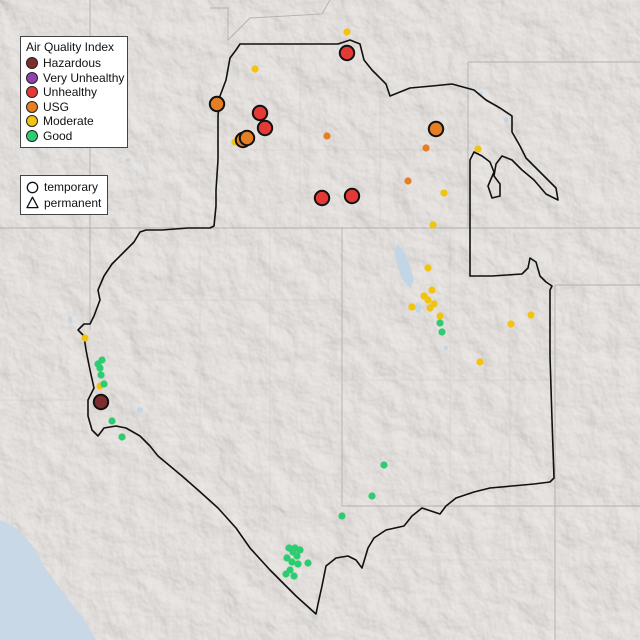  Describe the element at coordinates (71, 187) in the screenshot. I see `legend-label: temporary` at that location.